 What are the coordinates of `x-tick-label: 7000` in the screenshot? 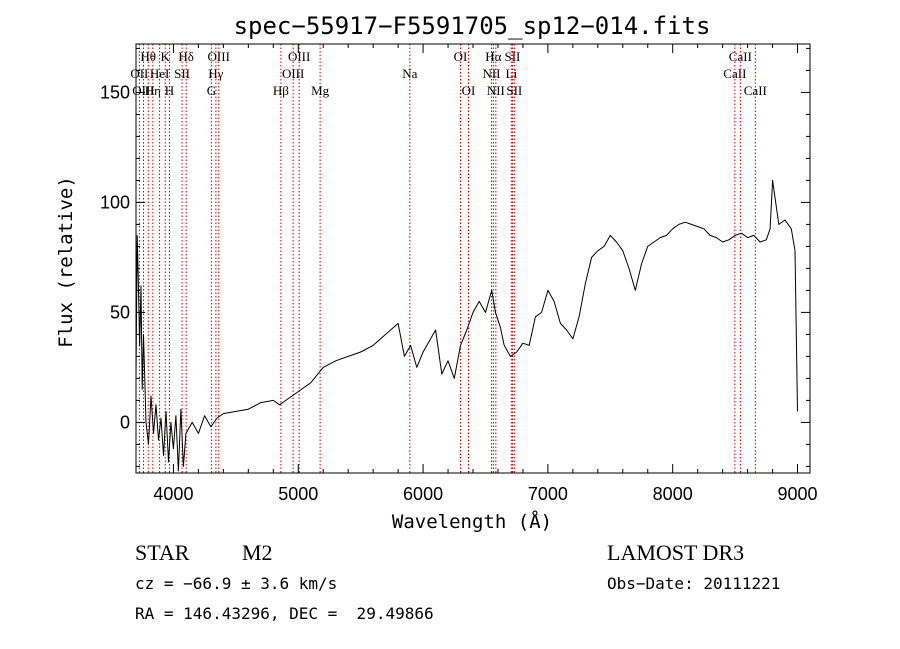 It's located at (548, 494).